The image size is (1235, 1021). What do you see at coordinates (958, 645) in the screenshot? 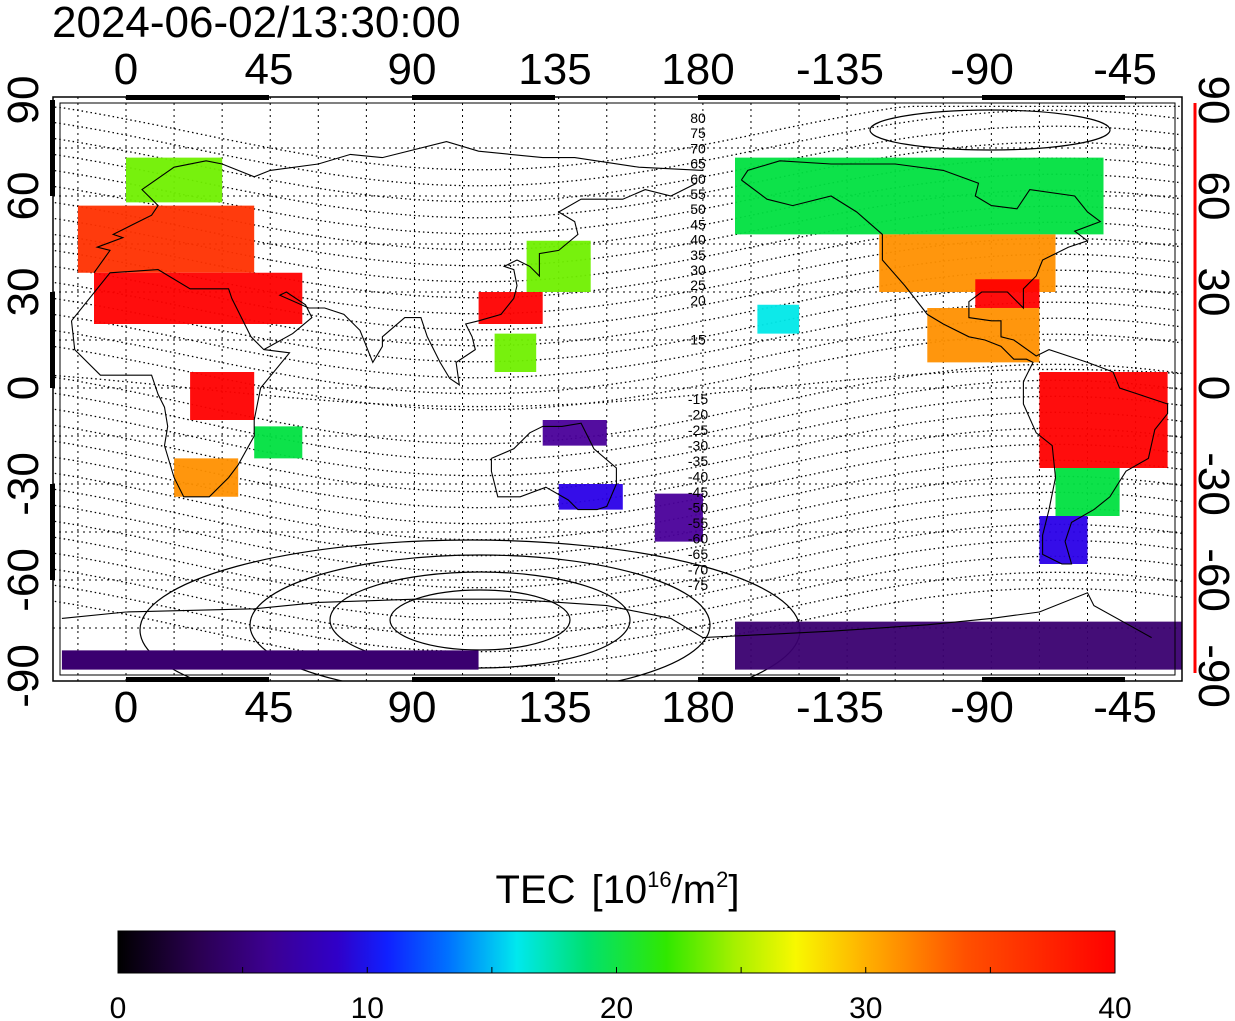
I see `tec-region-antarctic-coast` at bounding box center [958, 645].